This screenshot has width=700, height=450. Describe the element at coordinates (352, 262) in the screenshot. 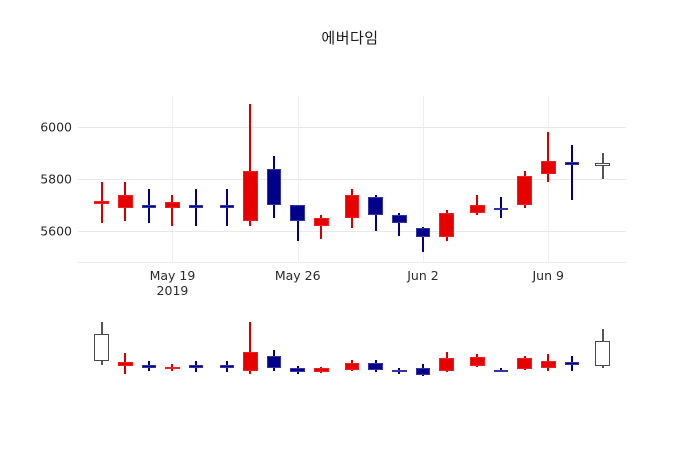

I see `price-axis-baseline` at that location.